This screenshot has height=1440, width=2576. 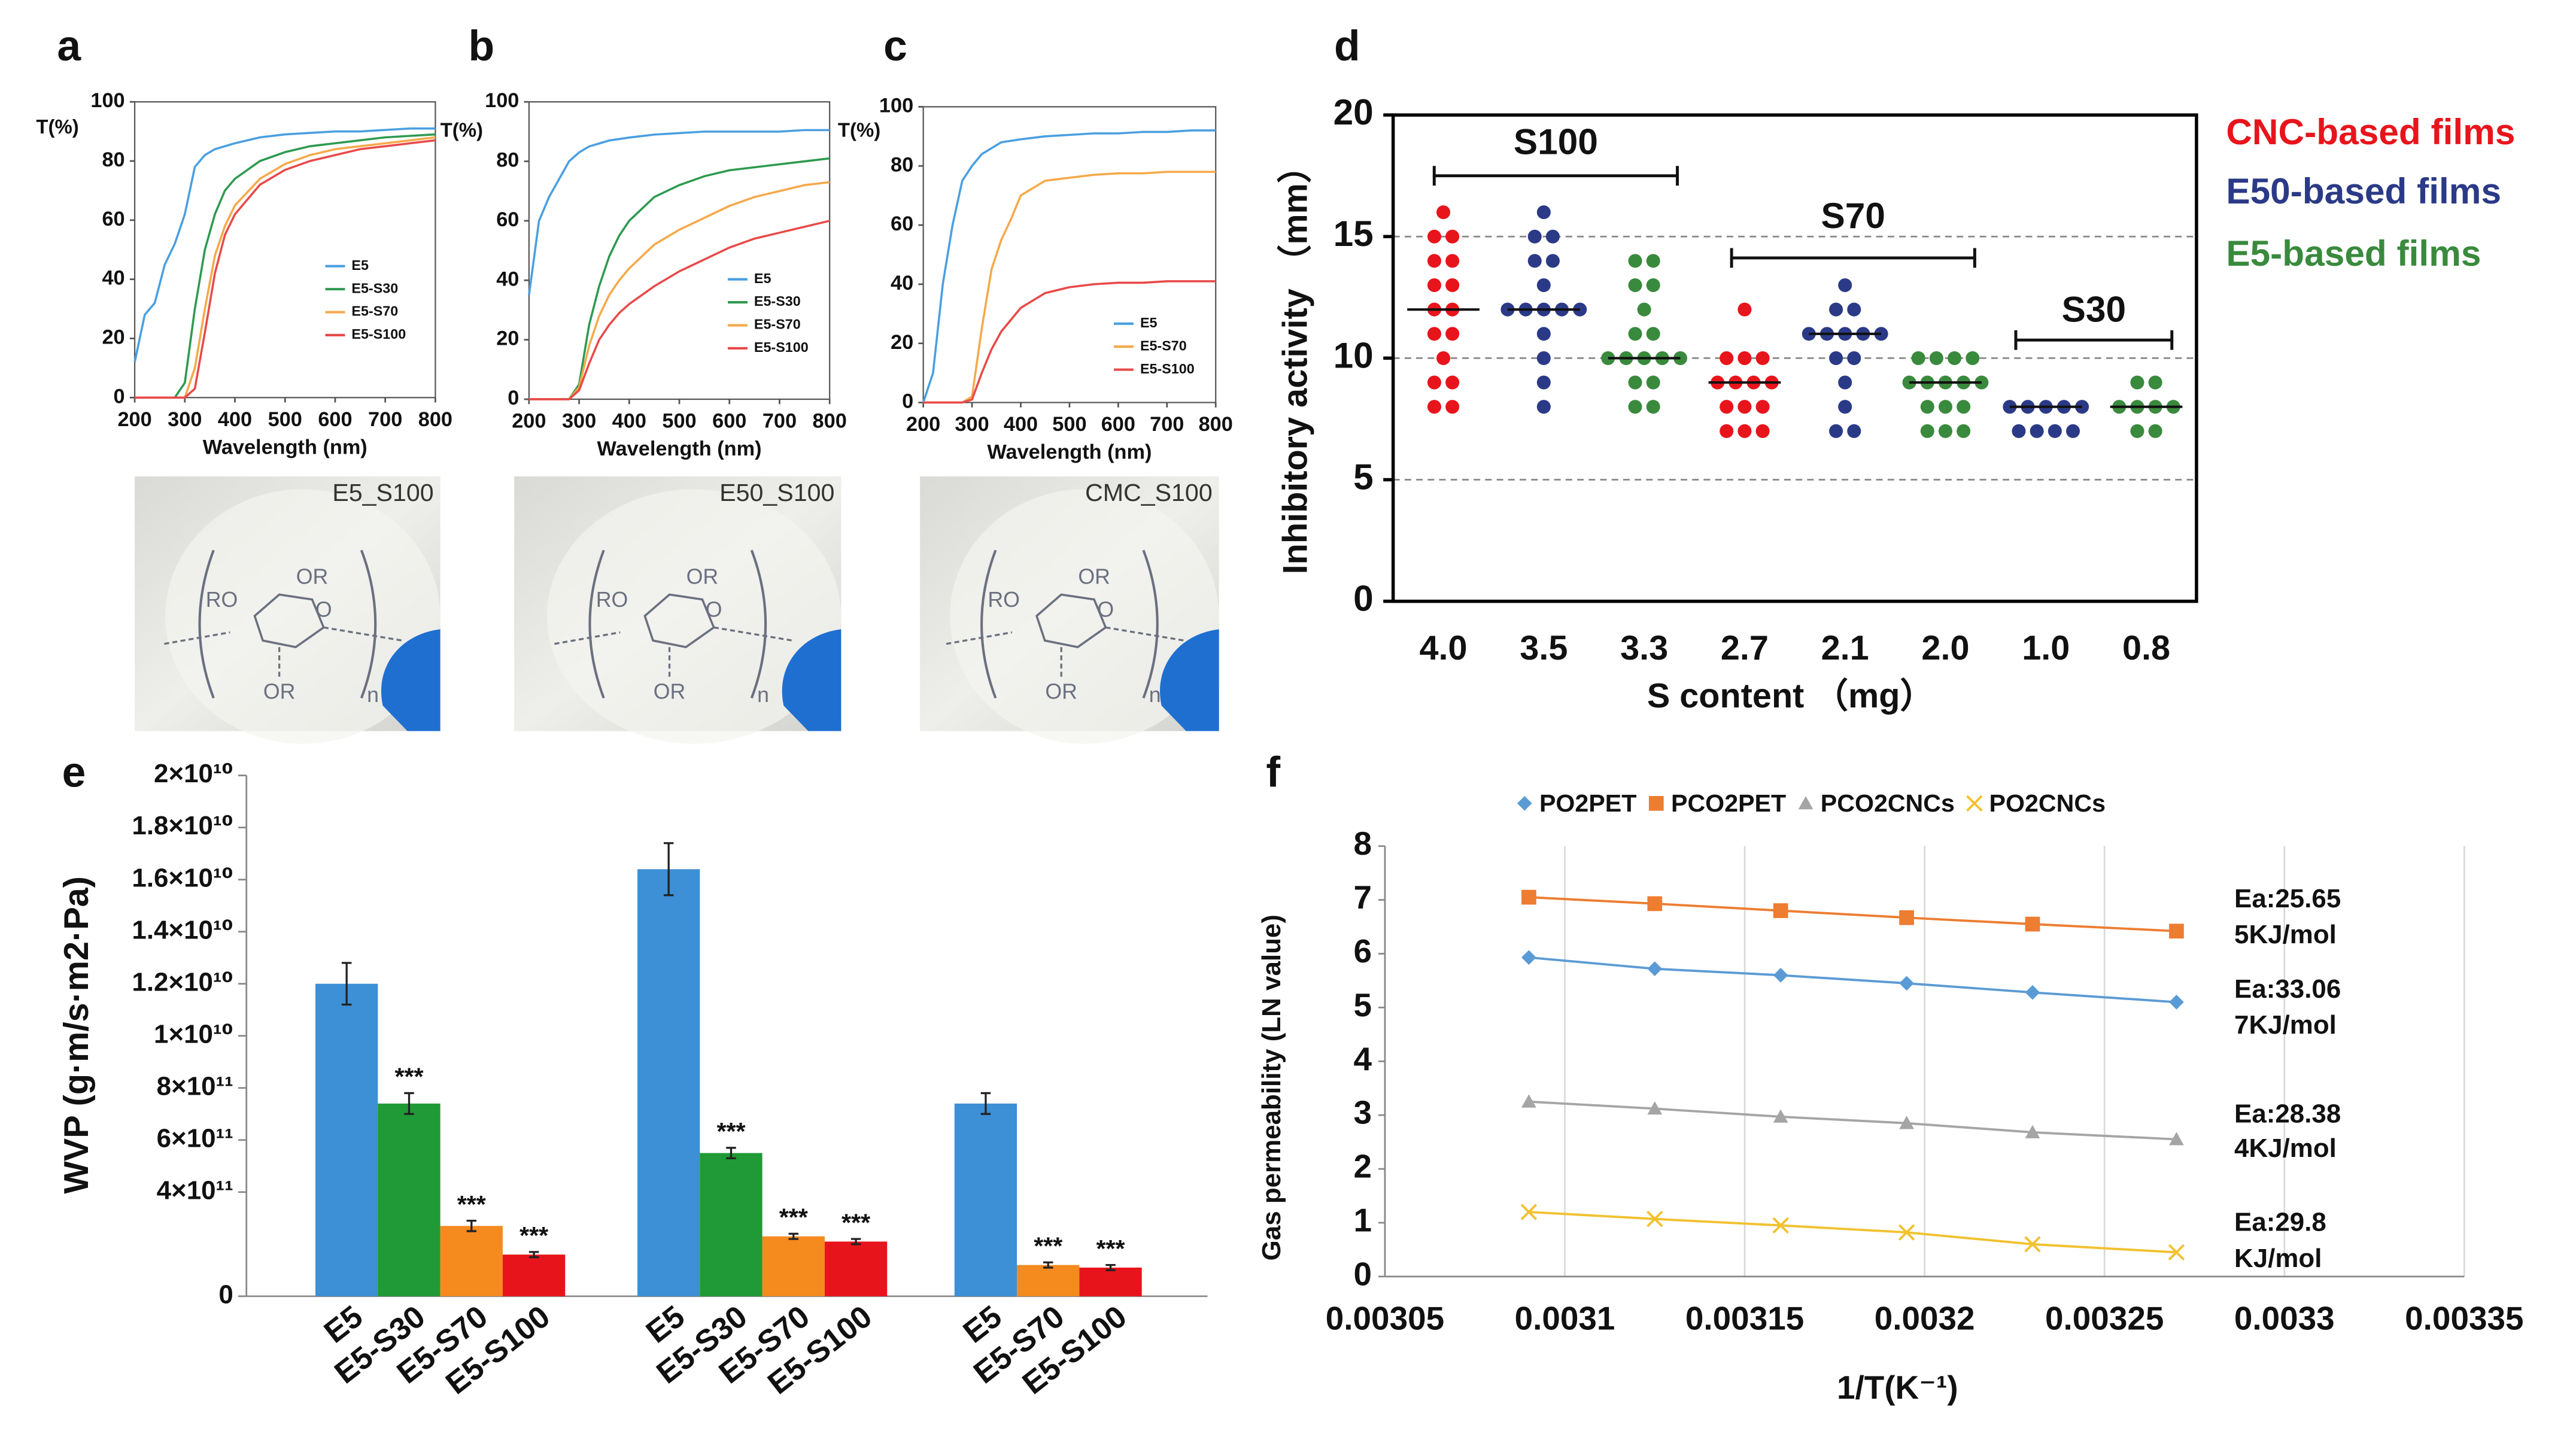 I want to click on y-tick-label: 2, so click(x=1362, y=1166).